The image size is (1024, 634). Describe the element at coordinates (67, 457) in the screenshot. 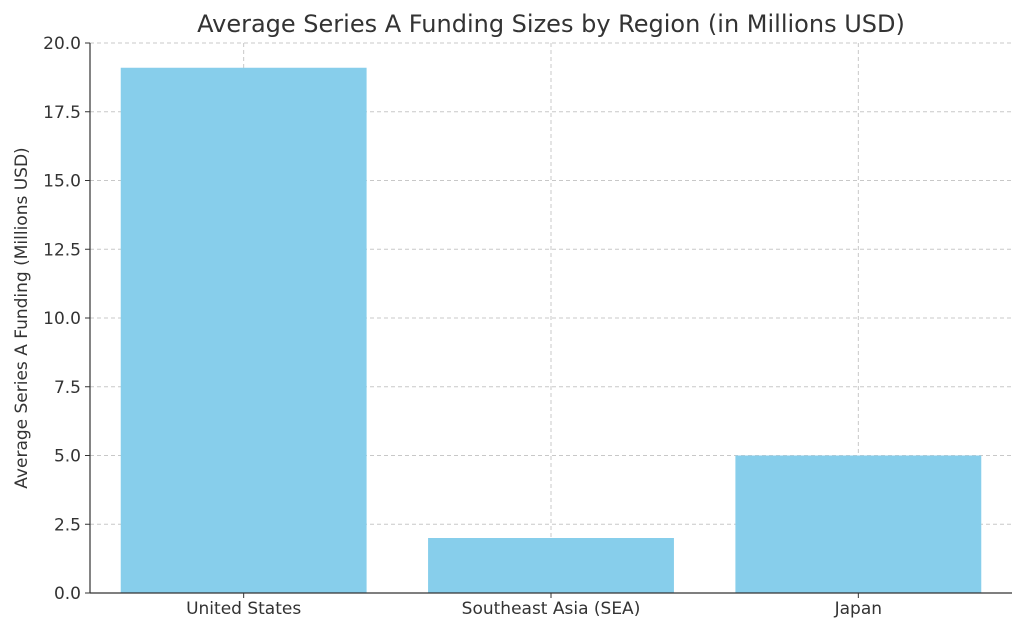

I see `y-tick-label: 5.0` at that location.